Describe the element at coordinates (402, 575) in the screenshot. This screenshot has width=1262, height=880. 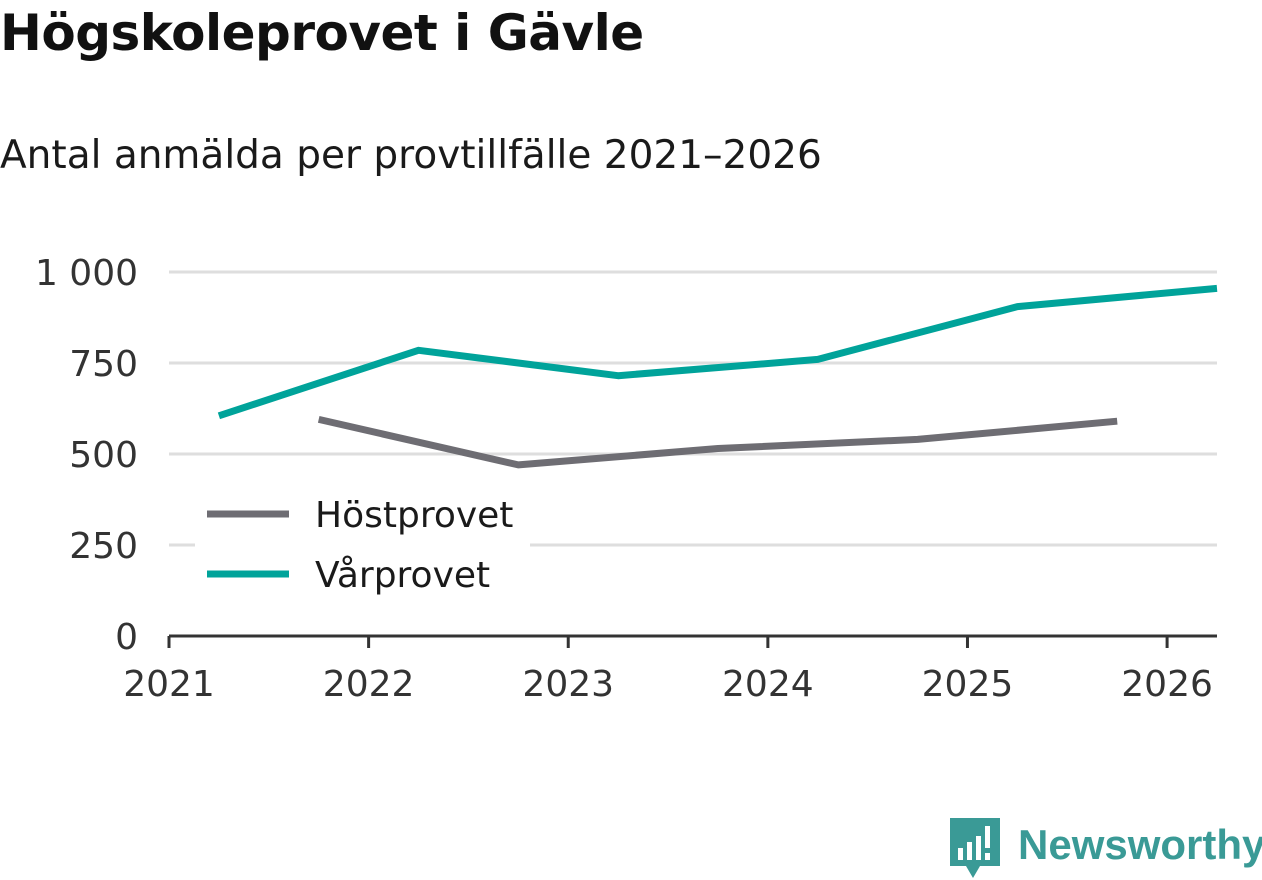
I see `legend-label: Vårprovet` at that location.